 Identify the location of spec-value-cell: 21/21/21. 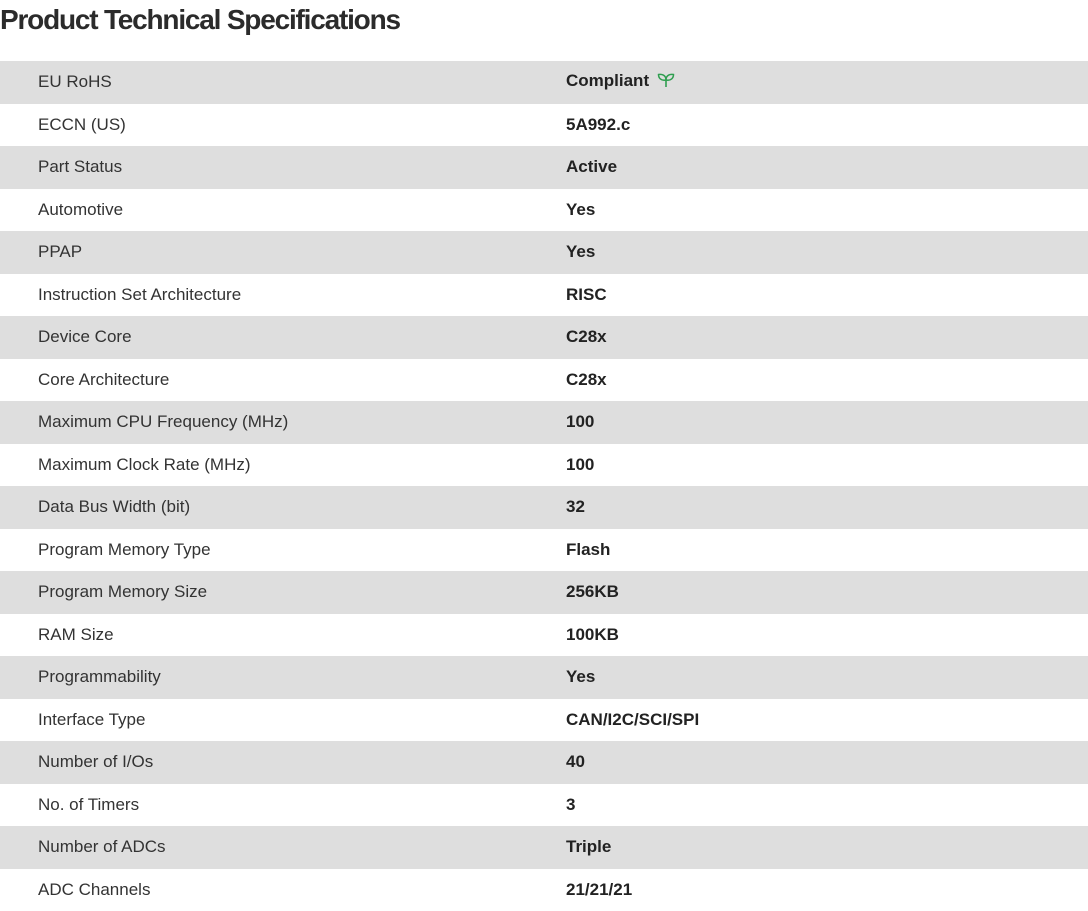
(827, 890).